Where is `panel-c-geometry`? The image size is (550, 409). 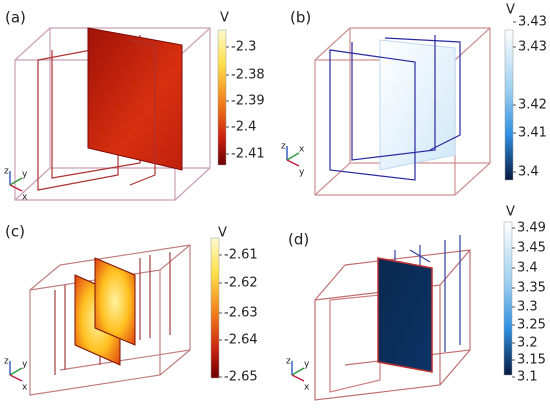 panel-c-geometry is located at coordinates (110, 320).